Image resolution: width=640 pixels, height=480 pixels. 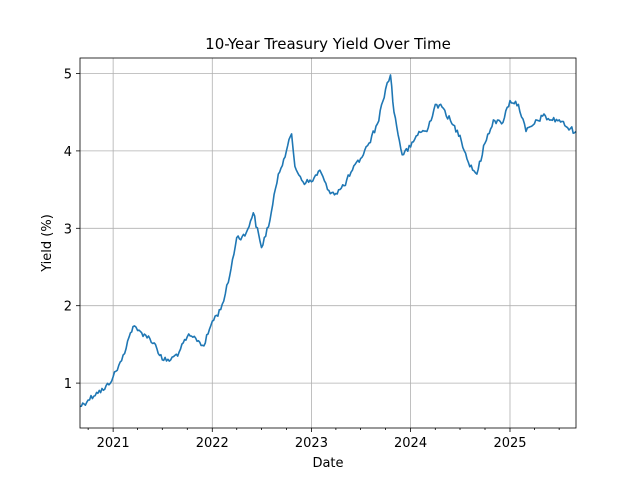 I want to click on x-tick-label: 2022, so click(x=212, y=443).